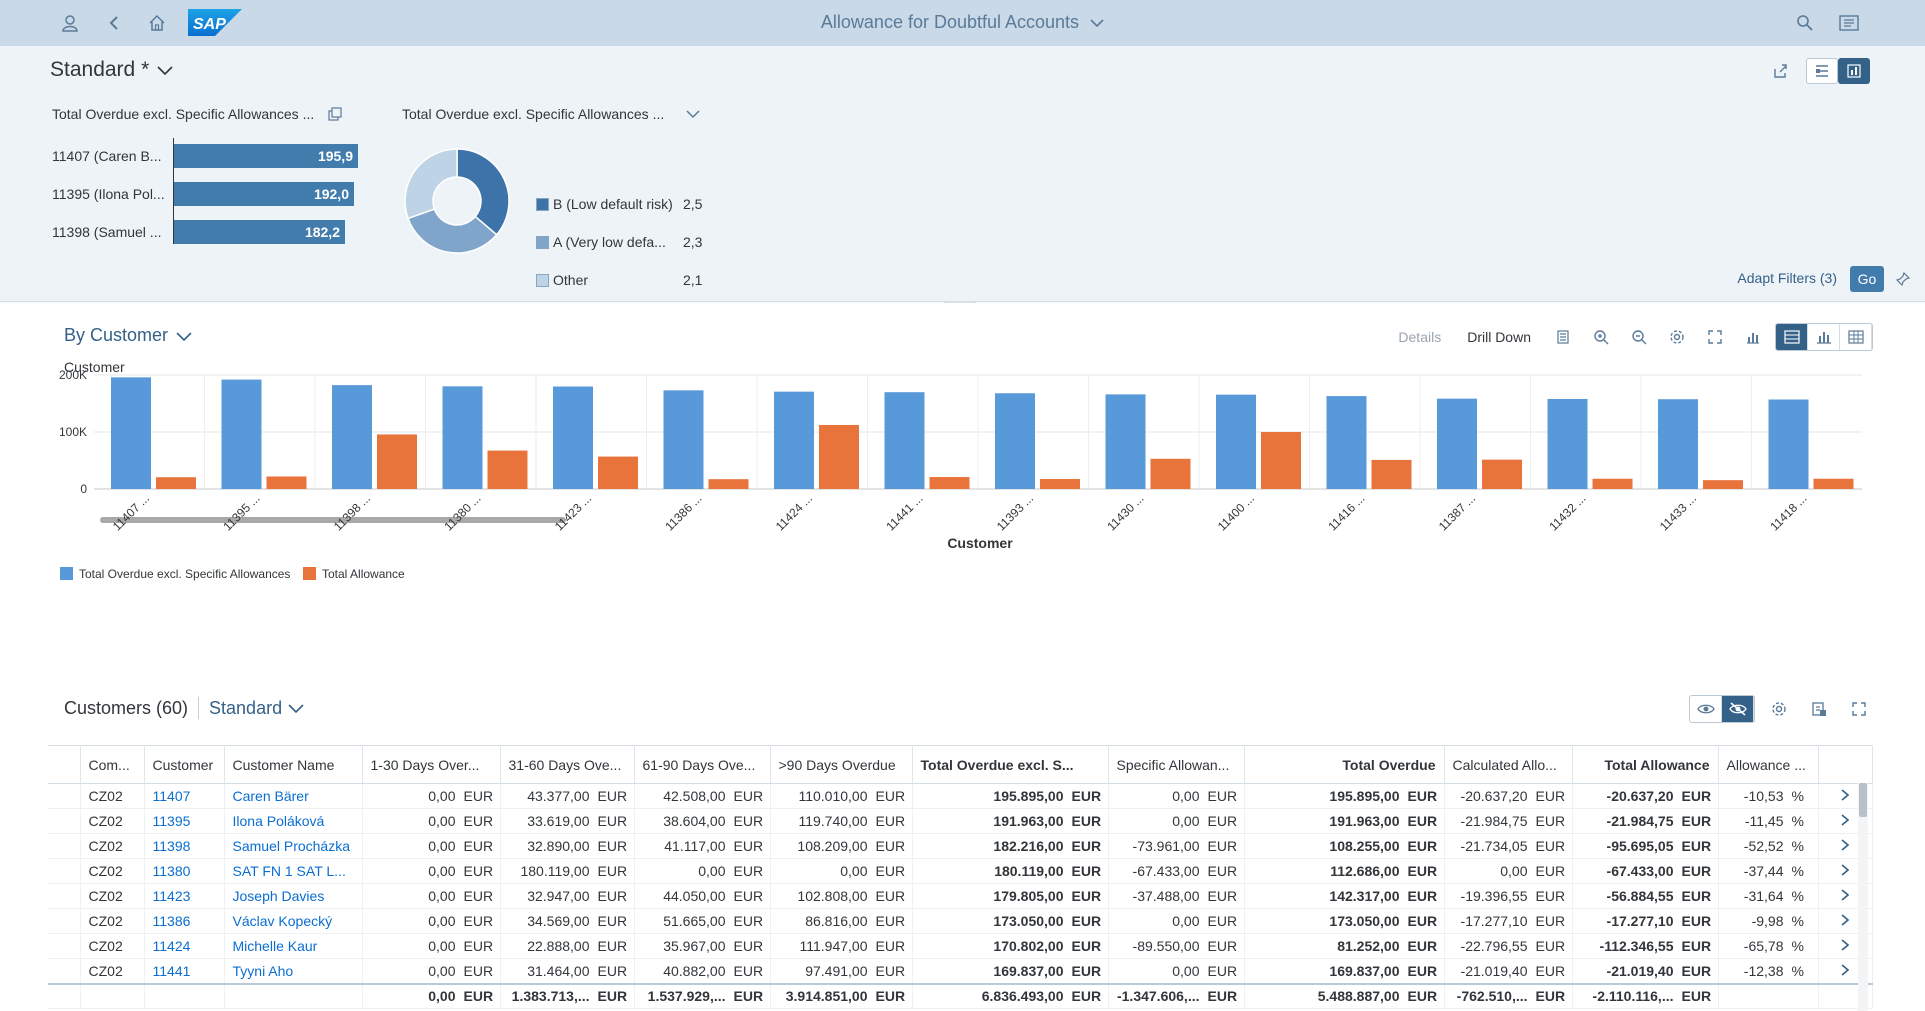  Describe the element at coordinates (1903, 280) in the screenshot. I see `pin-icon` at that location.